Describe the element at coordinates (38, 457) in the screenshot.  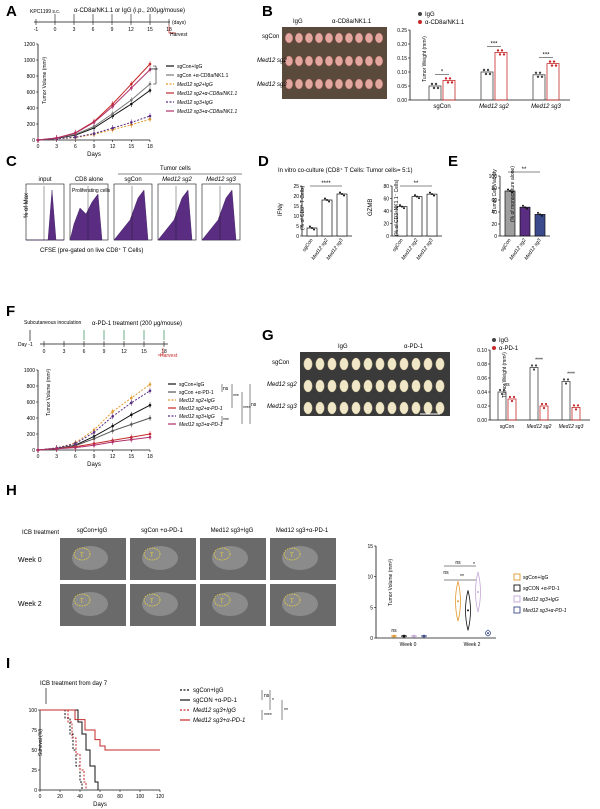
I see `f-xtick-label: 0` at that location.